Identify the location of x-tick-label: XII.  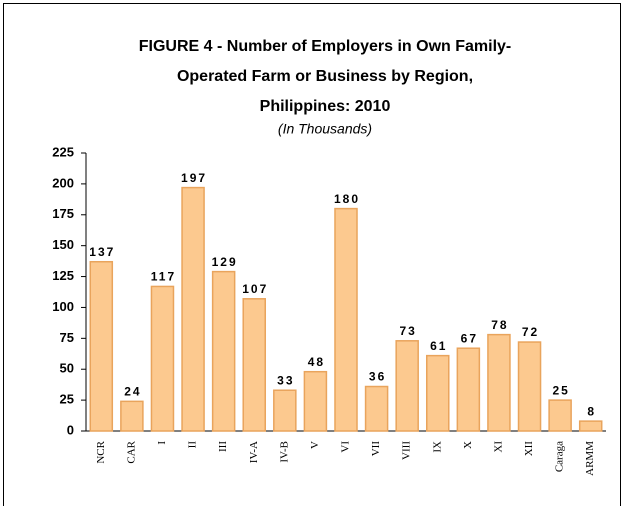
(529, 449).